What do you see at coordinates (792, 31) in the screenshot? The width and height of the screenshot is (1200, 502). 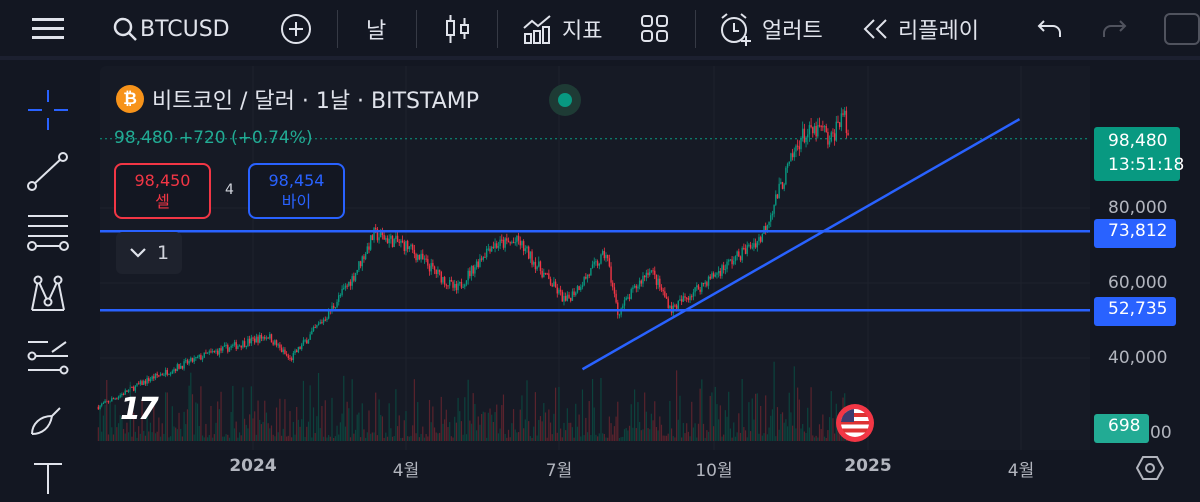 I see `alerts-label: 얼러트` at bounding box center [792, 31].